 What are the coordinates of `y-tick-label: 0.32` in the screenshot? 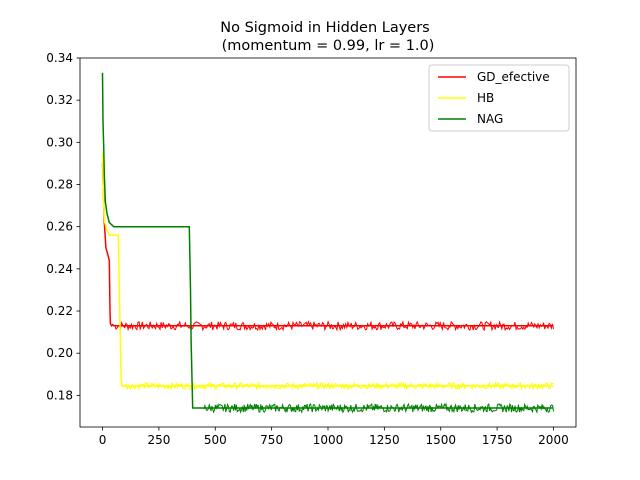 It's located at (59, 100).